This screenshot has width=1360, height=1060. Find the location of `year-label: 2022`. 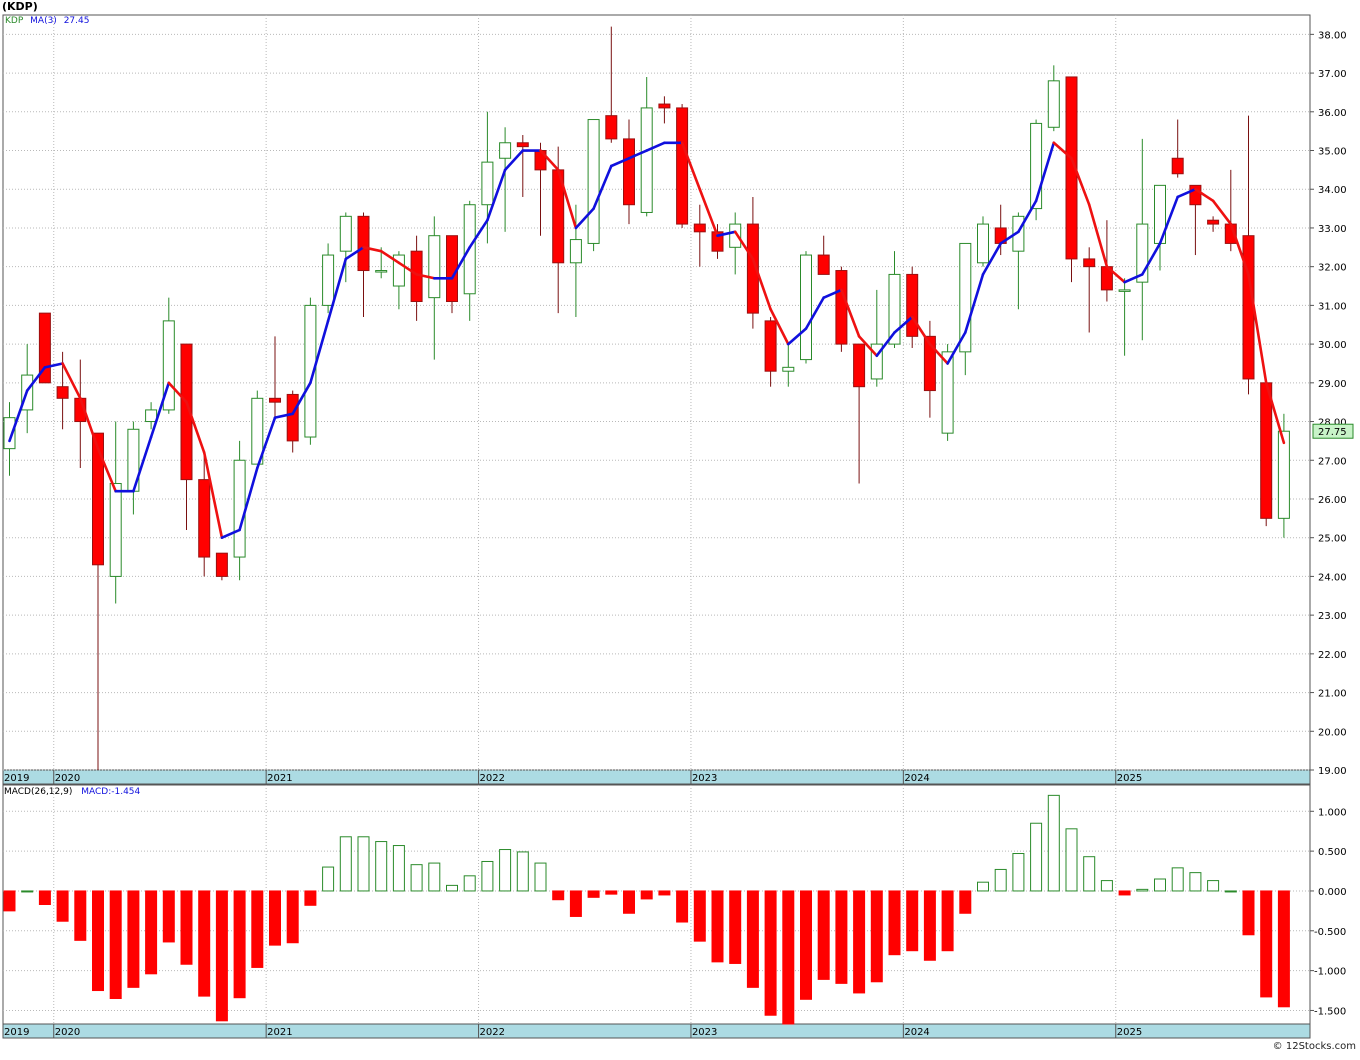

year-label: 2022 is located at coordinates (492, 778).